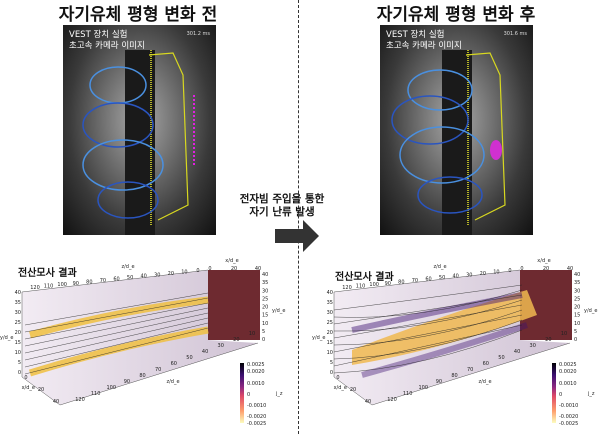 The image size is (600, 434). I want to click on right-sim-title: 전산모사 결과, so click(364, 277).